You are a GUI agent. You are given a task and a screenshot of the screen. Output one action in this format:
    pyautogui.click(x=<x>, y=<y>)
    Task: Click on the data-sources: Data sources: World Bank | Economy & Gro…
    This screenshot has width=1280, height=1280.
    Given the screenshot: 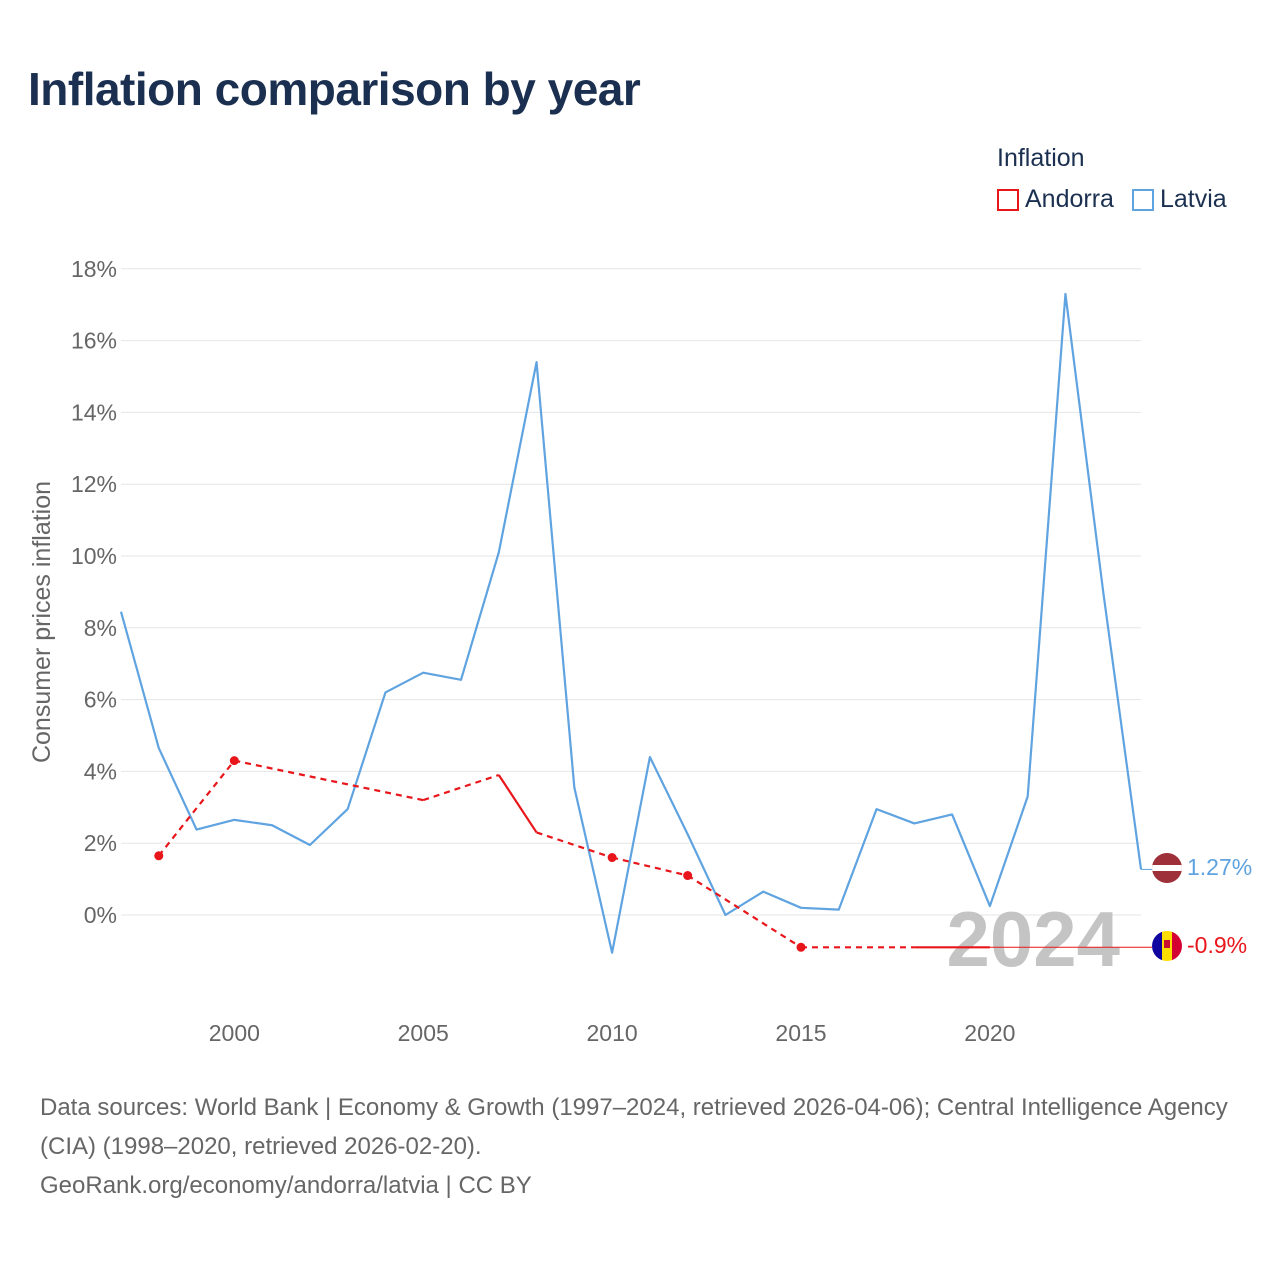 What is the action you would take?
    pyautogui.click(x=640, y=1146)
    